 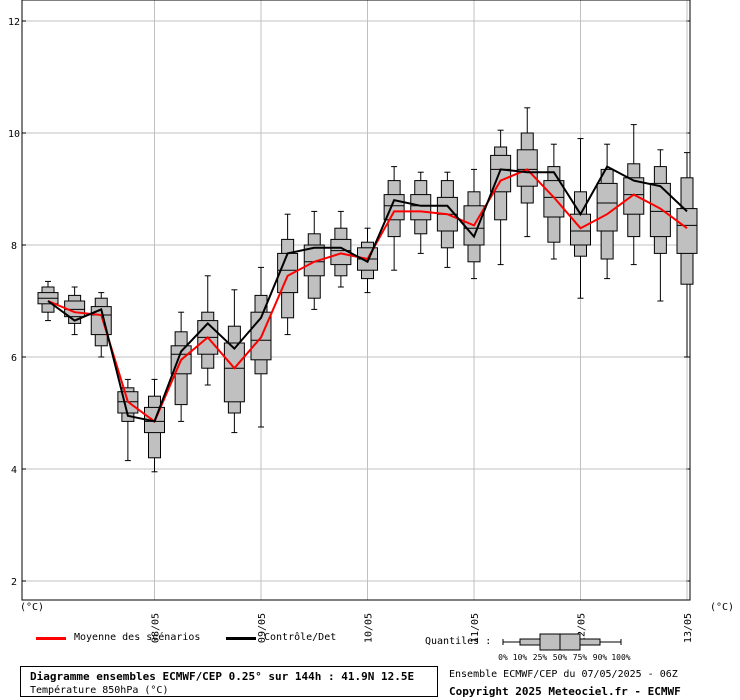 I want to click on quantile-tick-label: 10%, so click(x=520, y=657).